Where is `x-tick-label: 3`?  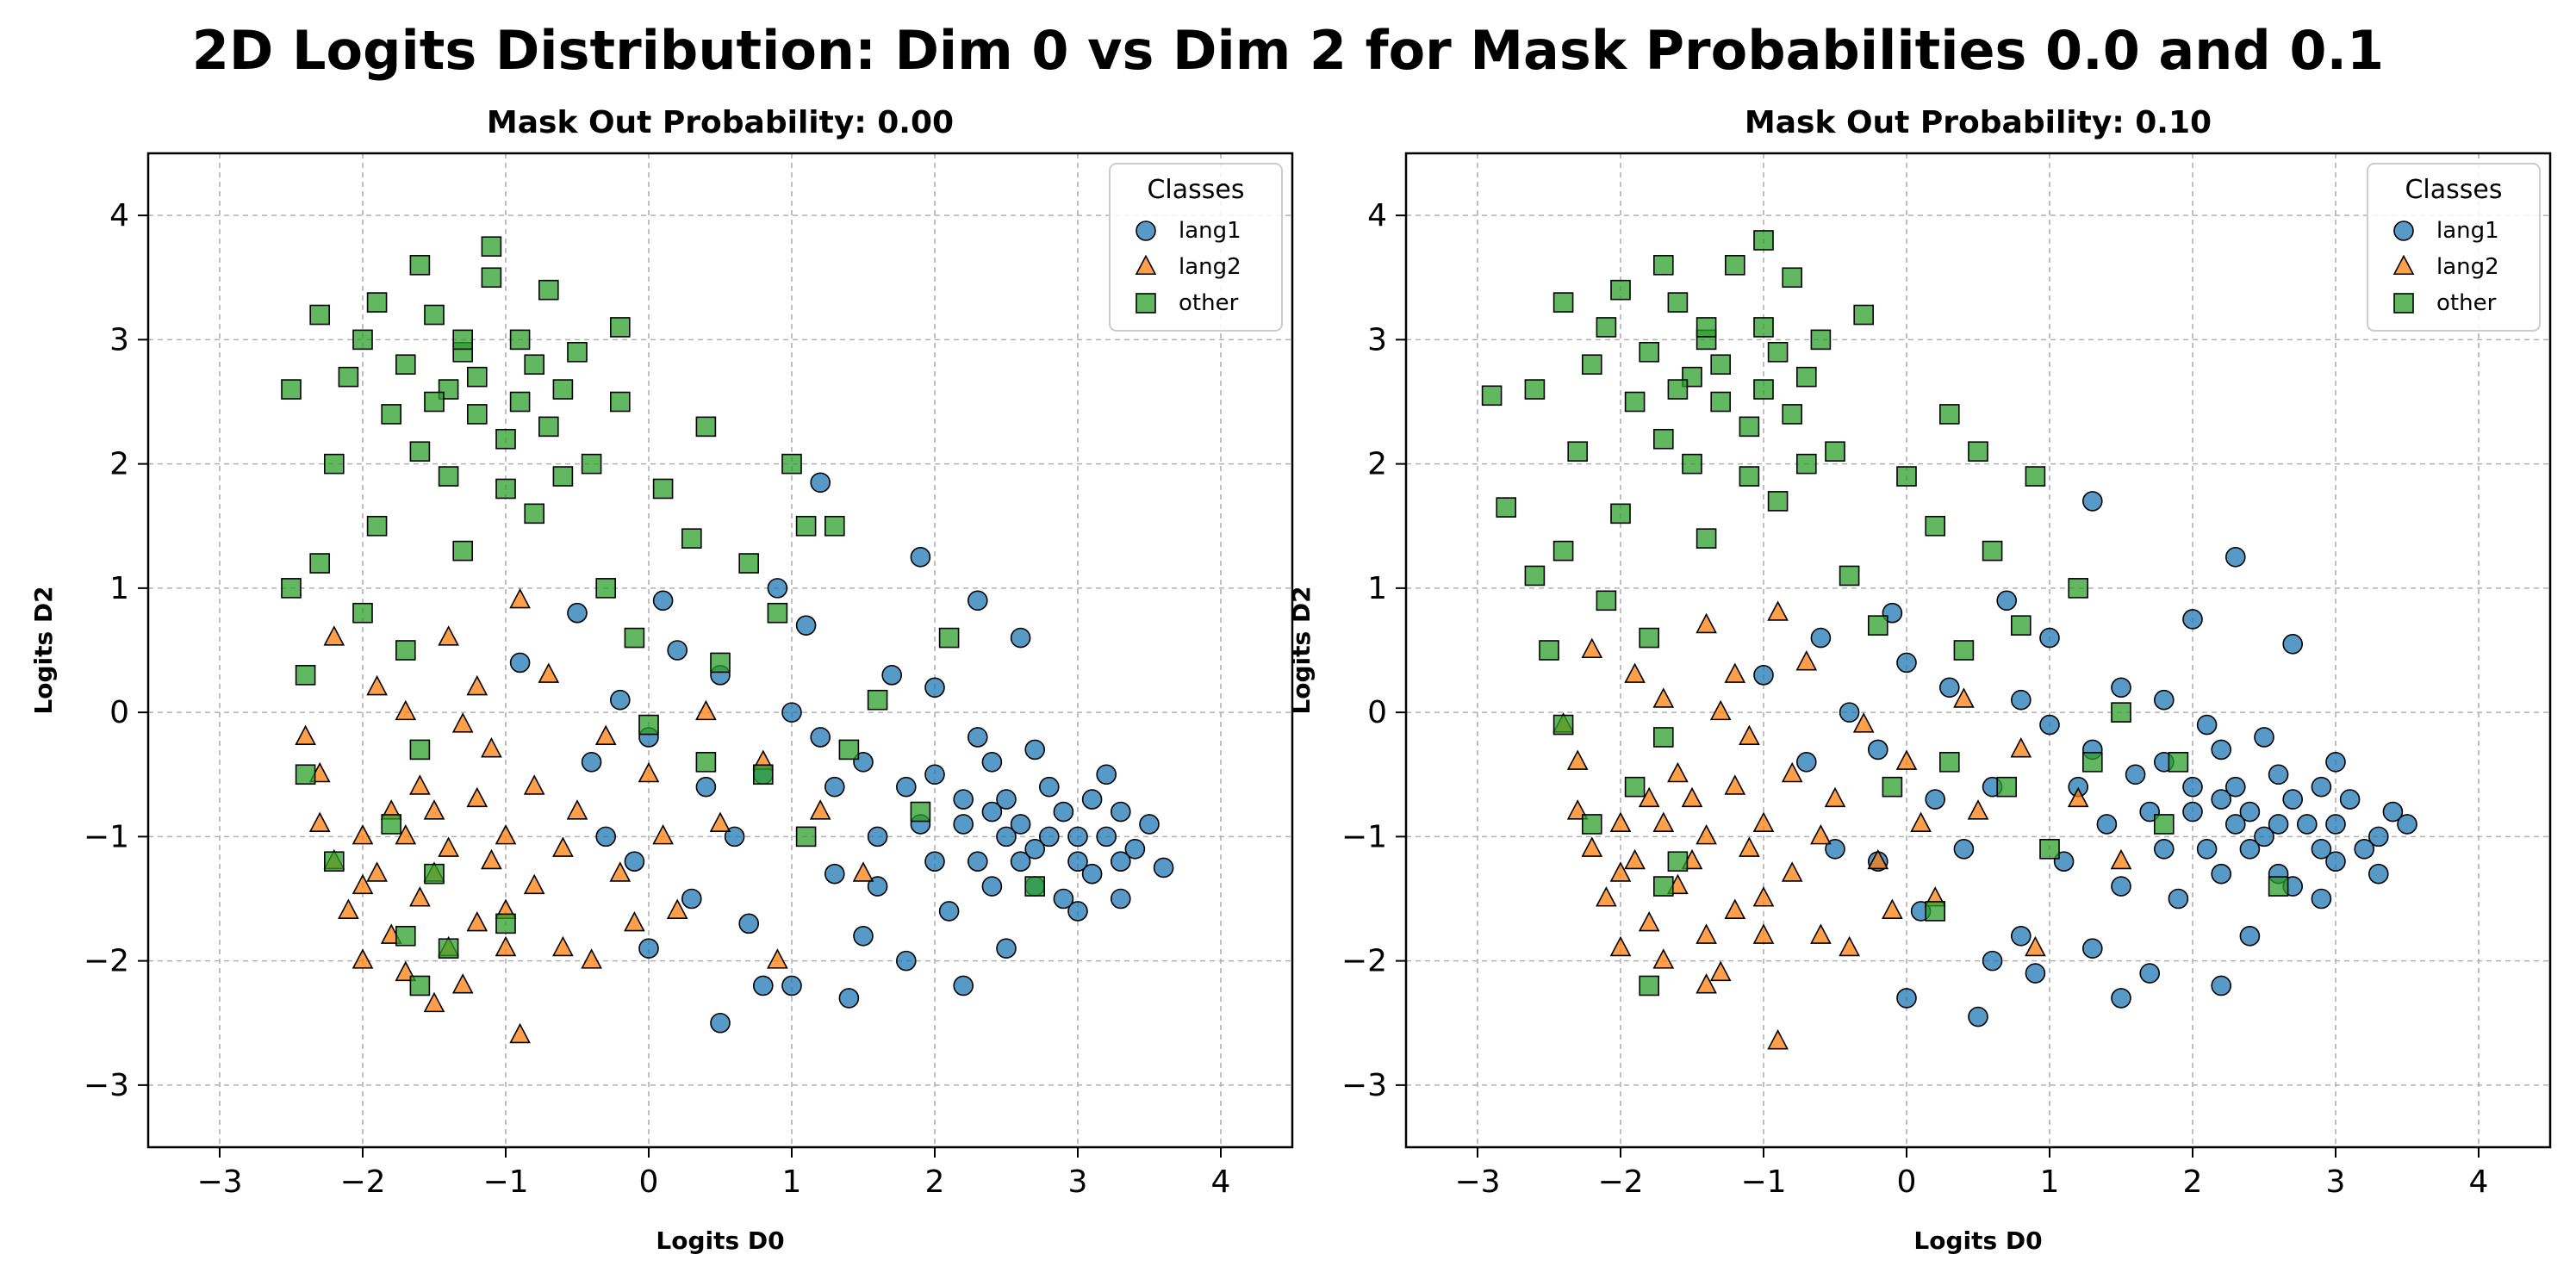
x-tick-label: 3 is located at coordinates (2336, 1182).